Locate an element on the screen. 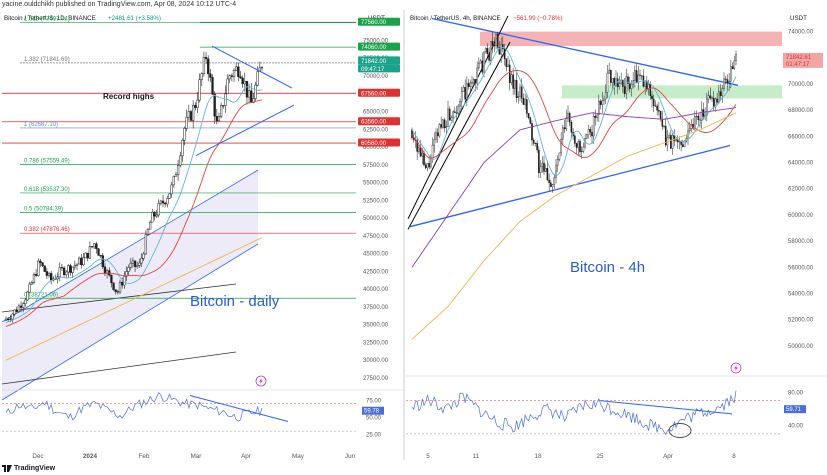 Image resolution: width=827 pixels, height=475 pixels. daily-y-tick: 50000.00 is located at coordinates (376, 219).